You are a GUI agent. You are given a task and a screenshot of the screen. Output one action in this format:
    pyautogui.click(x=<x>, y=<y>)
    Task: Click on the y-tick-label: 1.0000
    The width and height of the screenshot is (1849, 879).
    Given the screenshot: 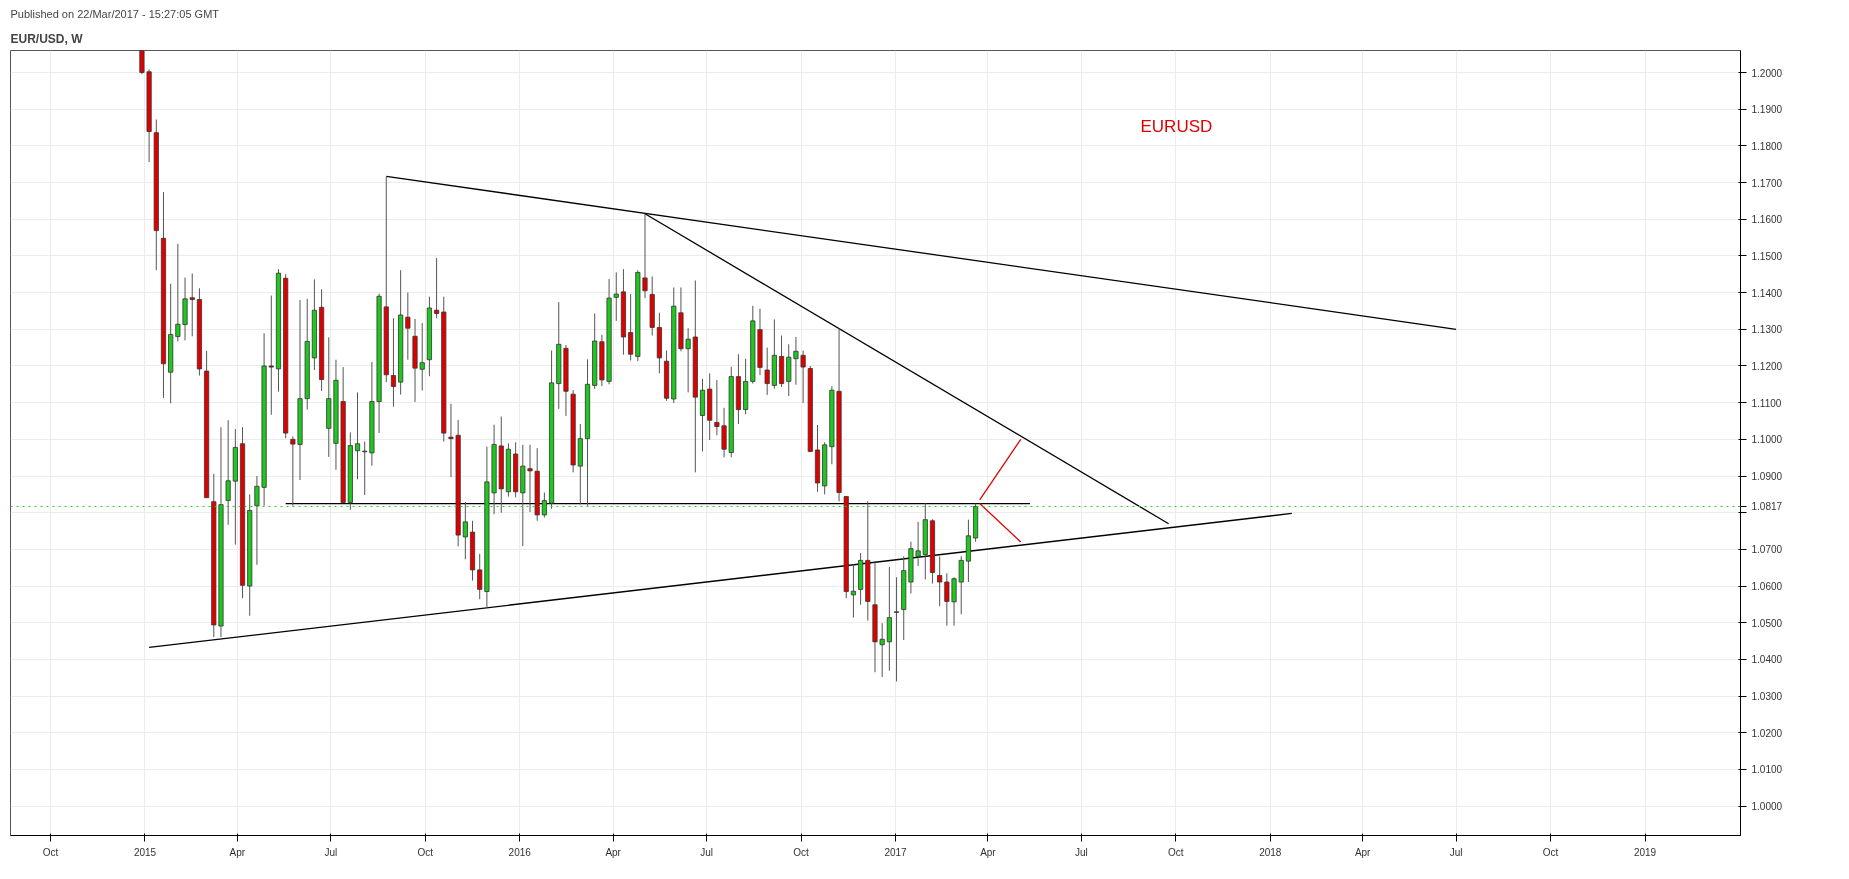 What is the action you would take?
    pyautogui.click(x=1767, y=807)
    